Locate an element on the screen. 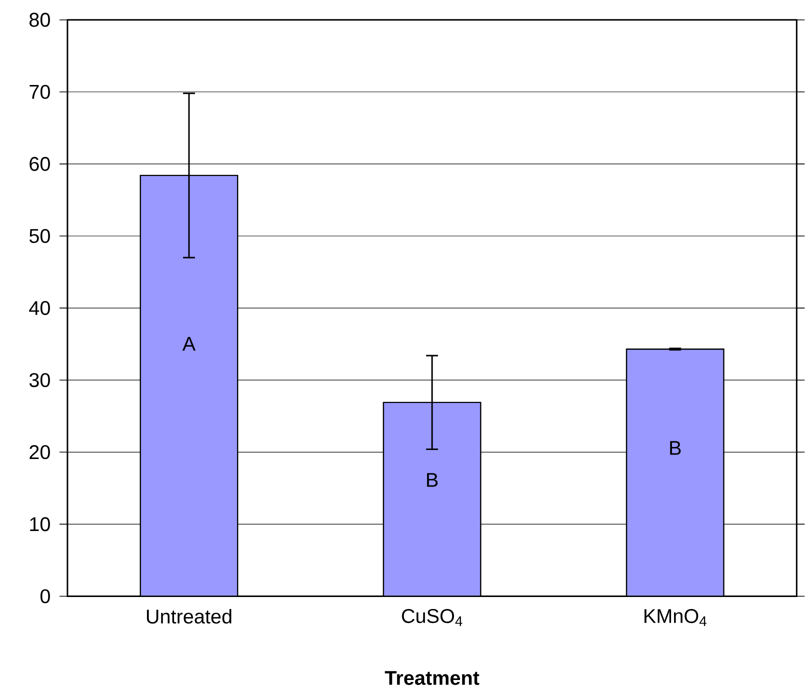  y-tick-label: 60 is located at coordinates (40, 163).